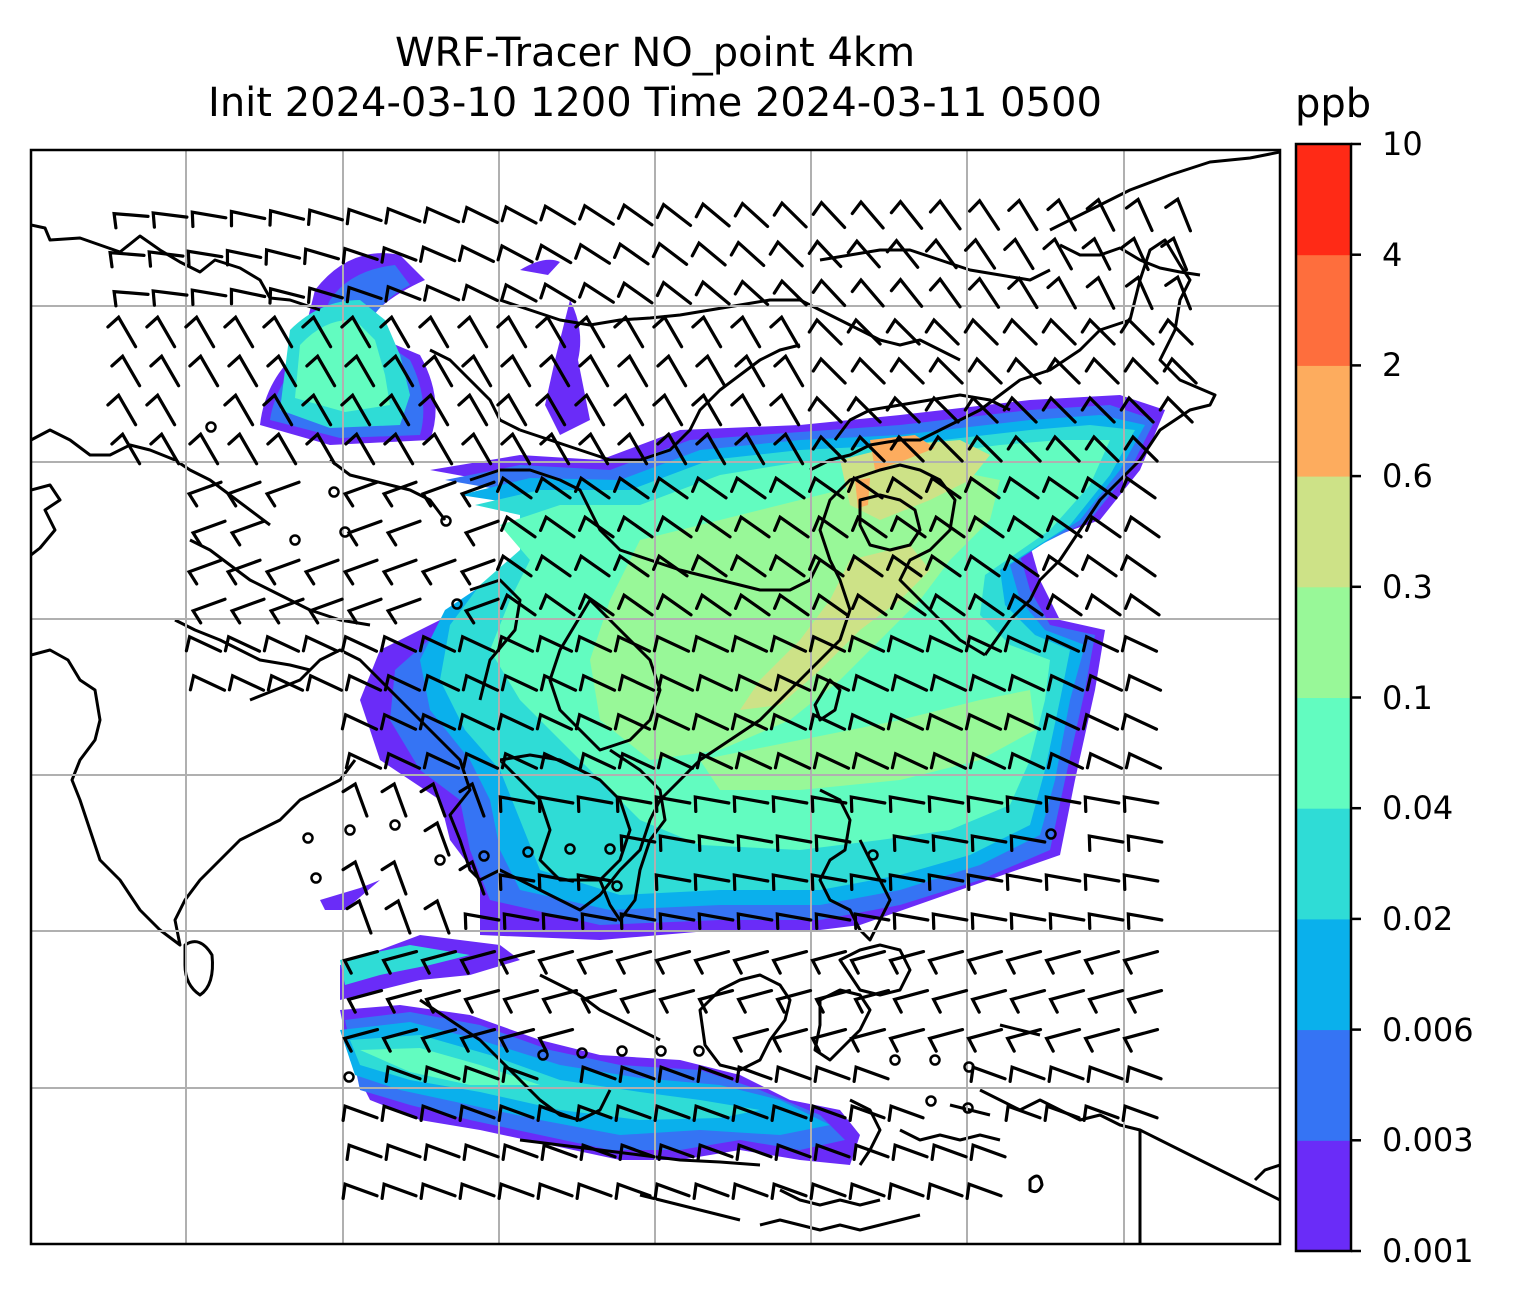 This screenshot has height=1306, width=1528. What do you see at coordinates (1392, 254) in the screenshot?
I see `colorbar-tick-label: 4` at bounding box center [1392, 254].